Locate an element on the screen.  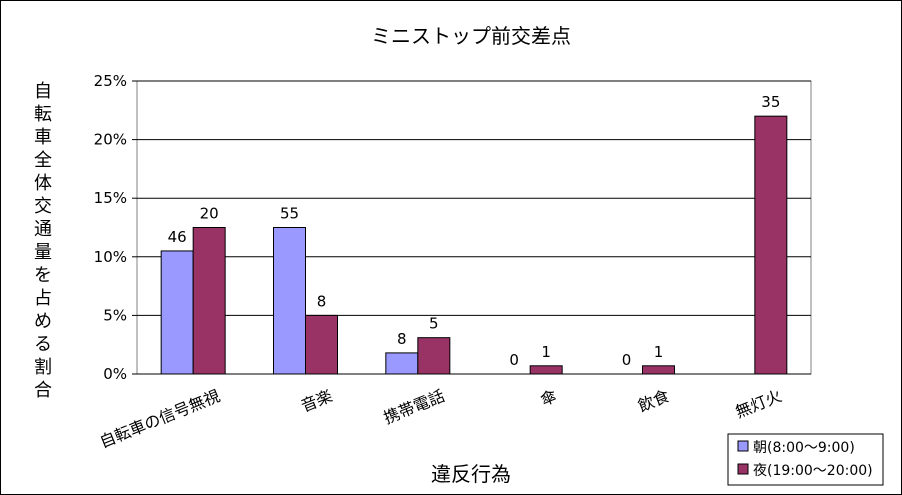
chart-title: ミニストップ前交差点 is located at coordinates (471, 36).